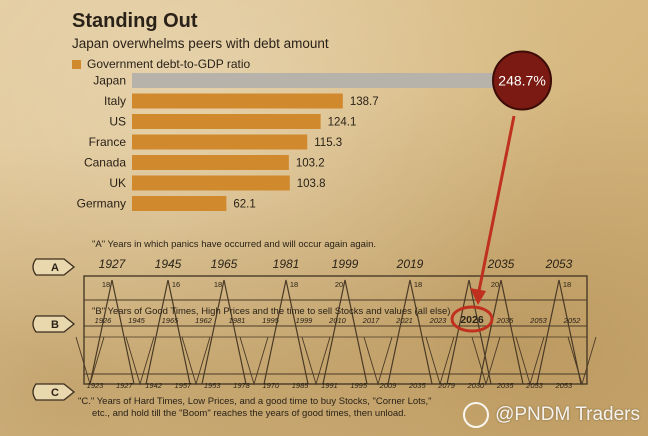 This screenshot has height=436, width=648. What do you see at coordinates (224, 264) in the screenshot?
I see `top-year-label: 1965` at bounding box center [224, 264].